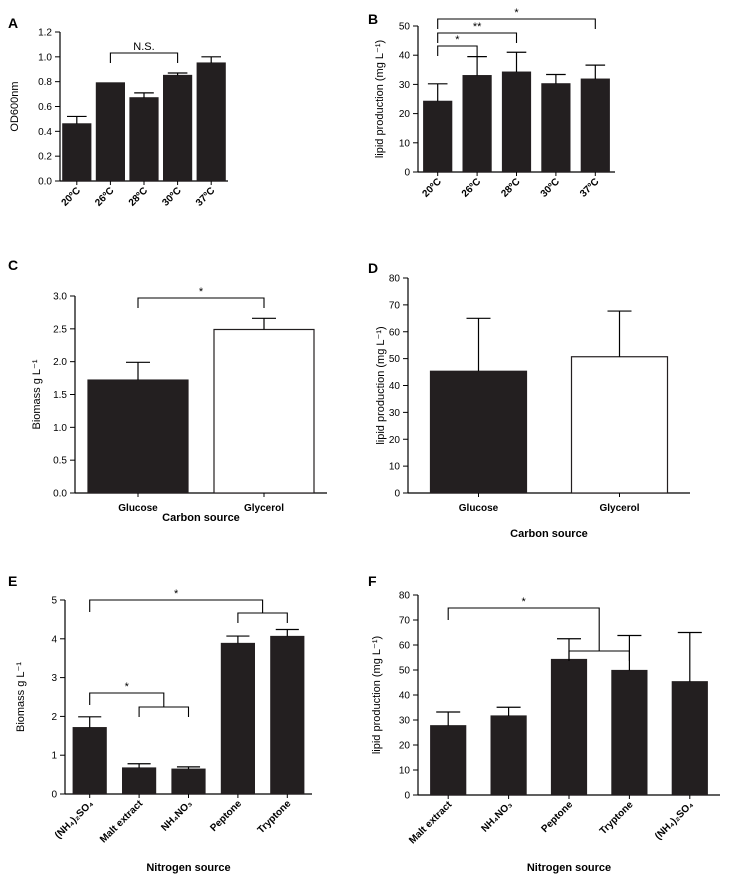  I want to click on category-label: NH₄NO₃, so click(177, 816).